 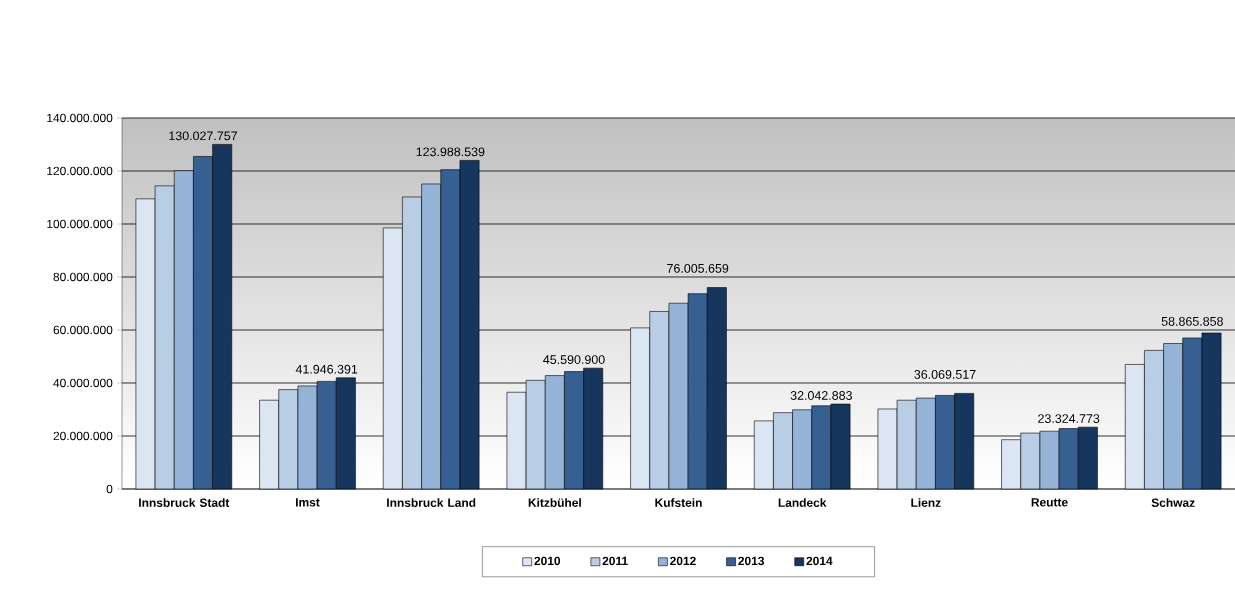 What do you see at coordinates (615, 561) in the screenshot?
I see `legend-label: 2011` at bounding box center [615, 561].